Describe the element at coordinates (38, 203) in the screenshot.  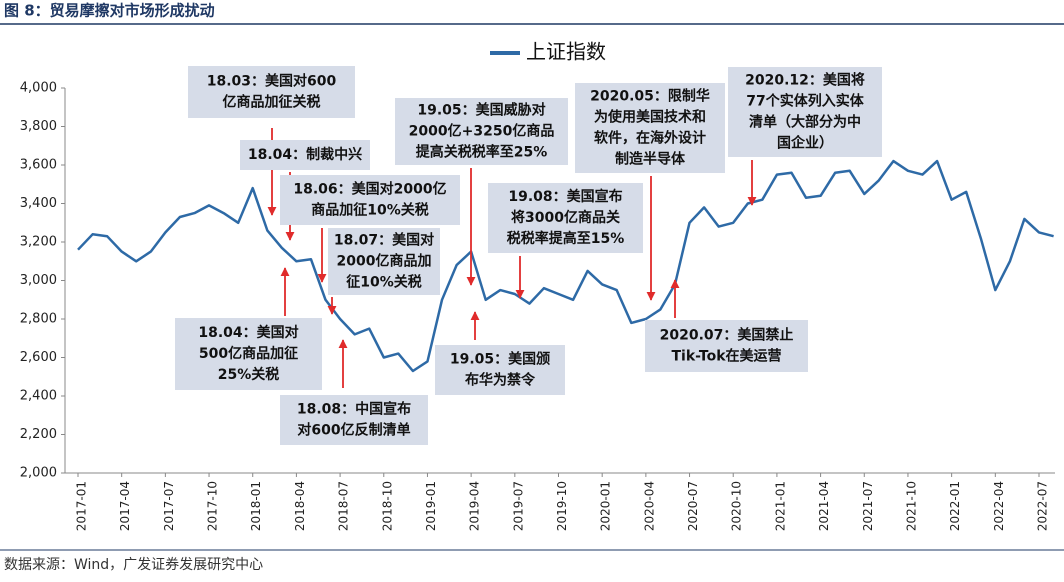
I see `y-tick-label: 3,400` at that location.